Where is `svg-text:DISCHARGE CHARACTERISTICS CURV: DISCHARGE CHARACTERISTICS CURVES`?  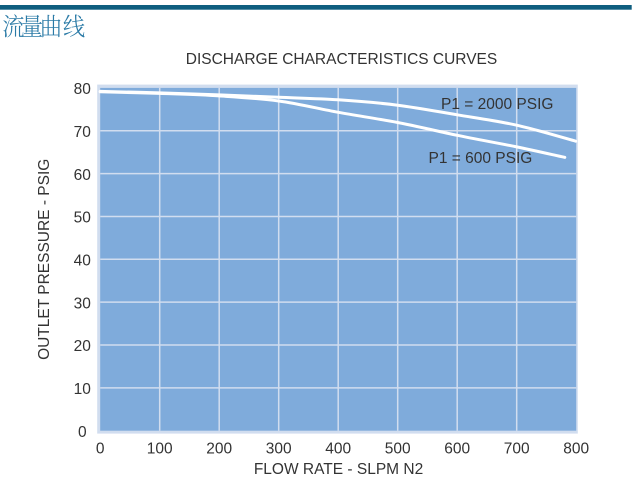
svg-text:DISCHARGE CHARACTERISTICS CURV: DISCHARGE CHARACTERISTICS CURVES is located at coordinates (341, 59).